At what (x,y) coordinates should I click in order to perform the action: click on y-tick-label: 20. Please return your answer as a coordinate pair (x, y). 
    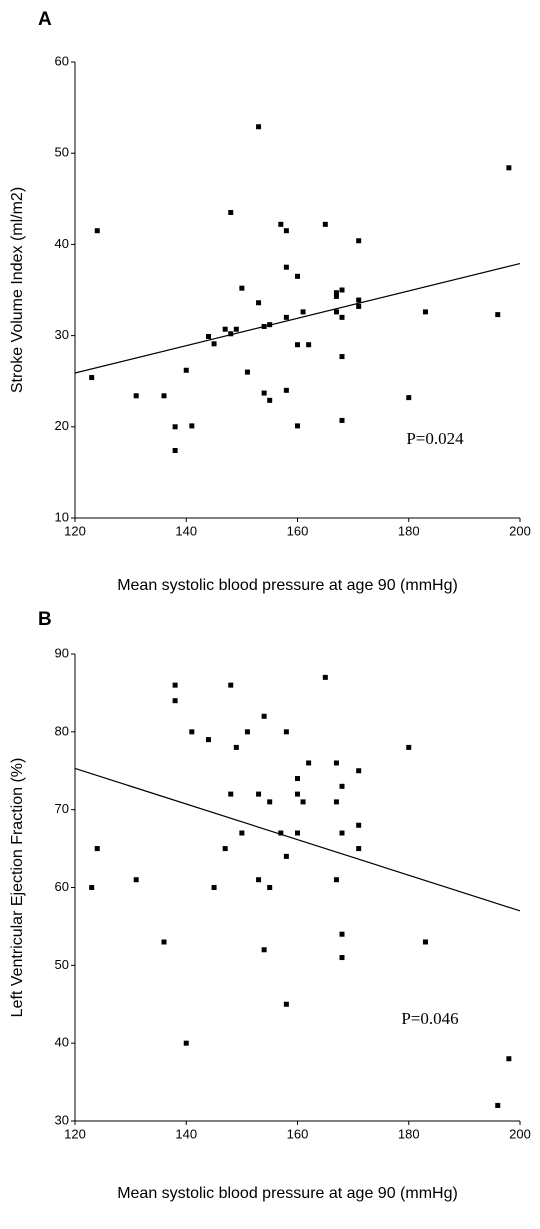
    Looking at the image, I should click on (62, 425).